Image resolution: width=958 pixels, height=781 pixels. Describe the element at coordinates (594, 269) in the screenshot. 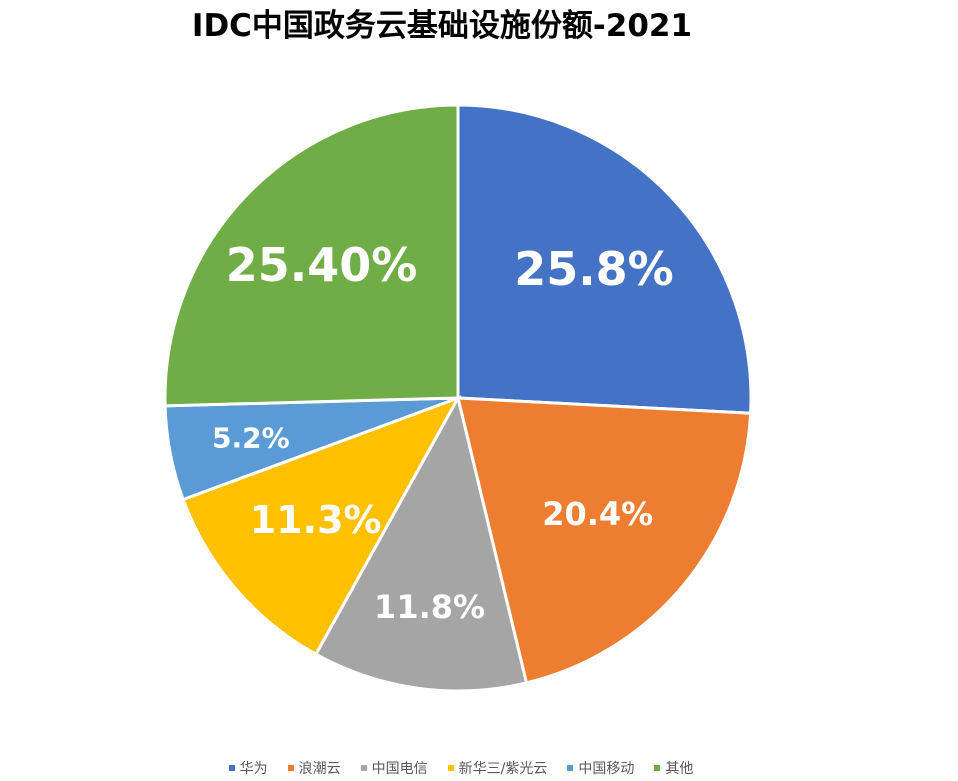

I see `data-label-1: 25.8%` at that location.